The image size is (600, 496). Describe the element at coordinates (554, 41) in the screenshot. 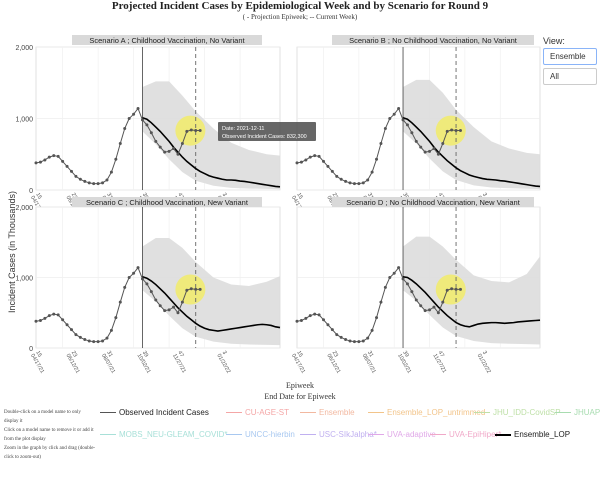

I see `view-label: View:` at that location.